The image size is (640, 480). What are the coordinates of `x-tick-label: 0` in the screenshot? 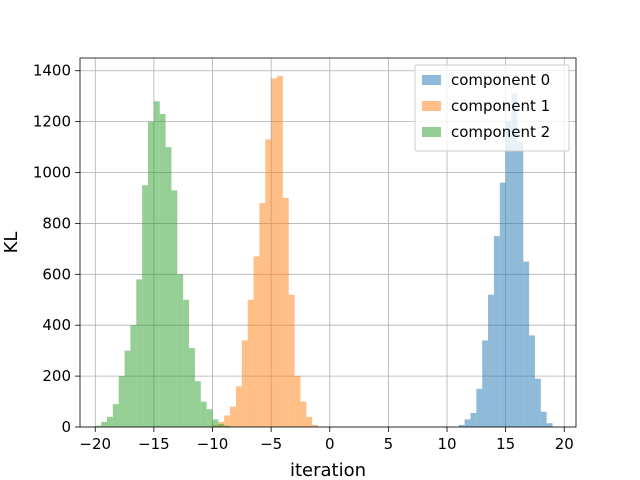 It's located at (330, 444).